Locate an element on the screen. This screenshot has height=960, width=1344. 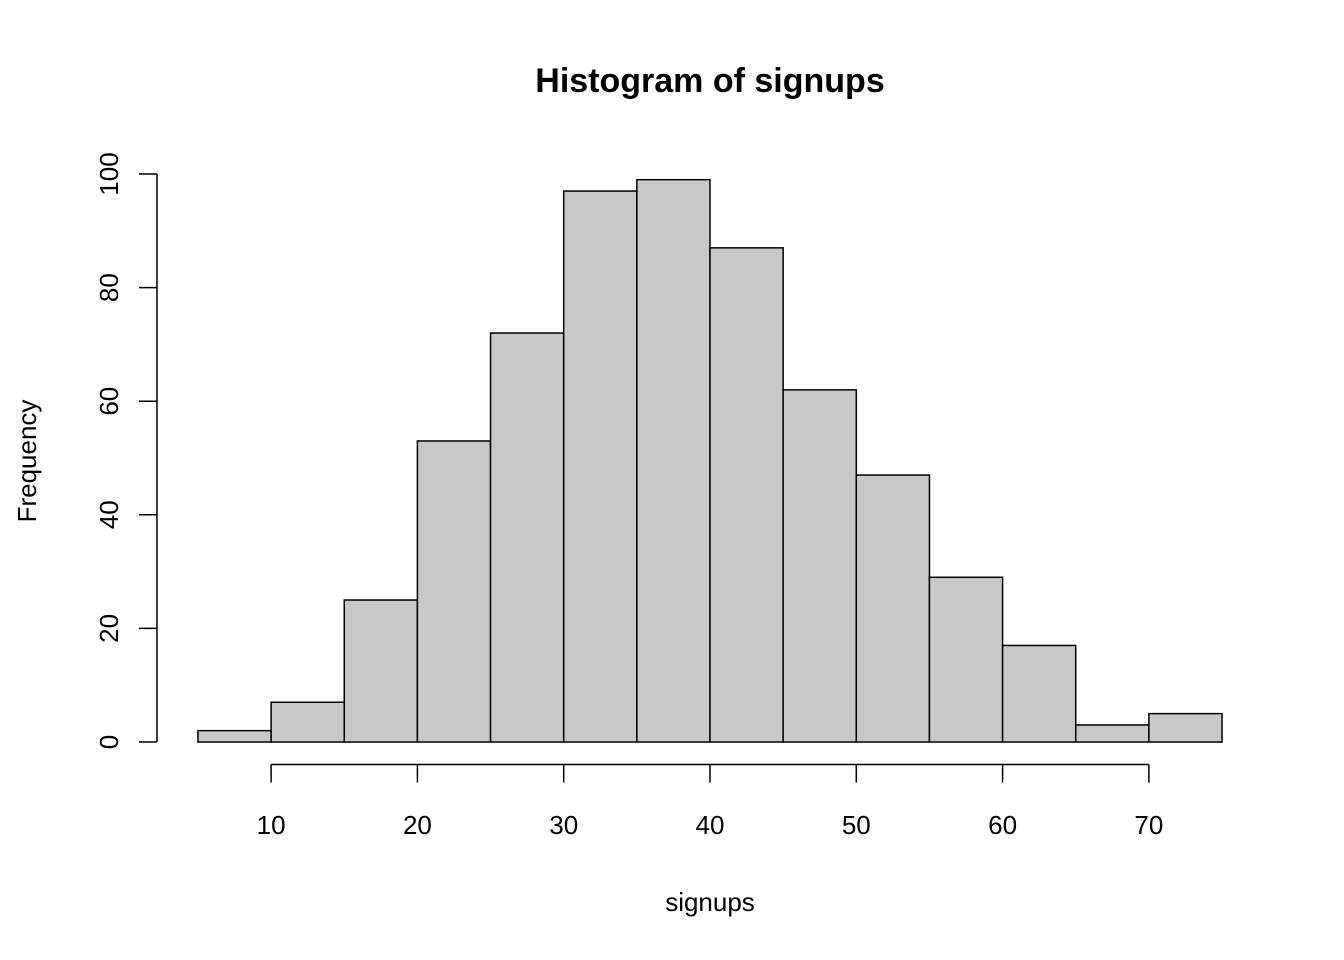
x-tick-label: 40 is located at coordinates (710, 825).